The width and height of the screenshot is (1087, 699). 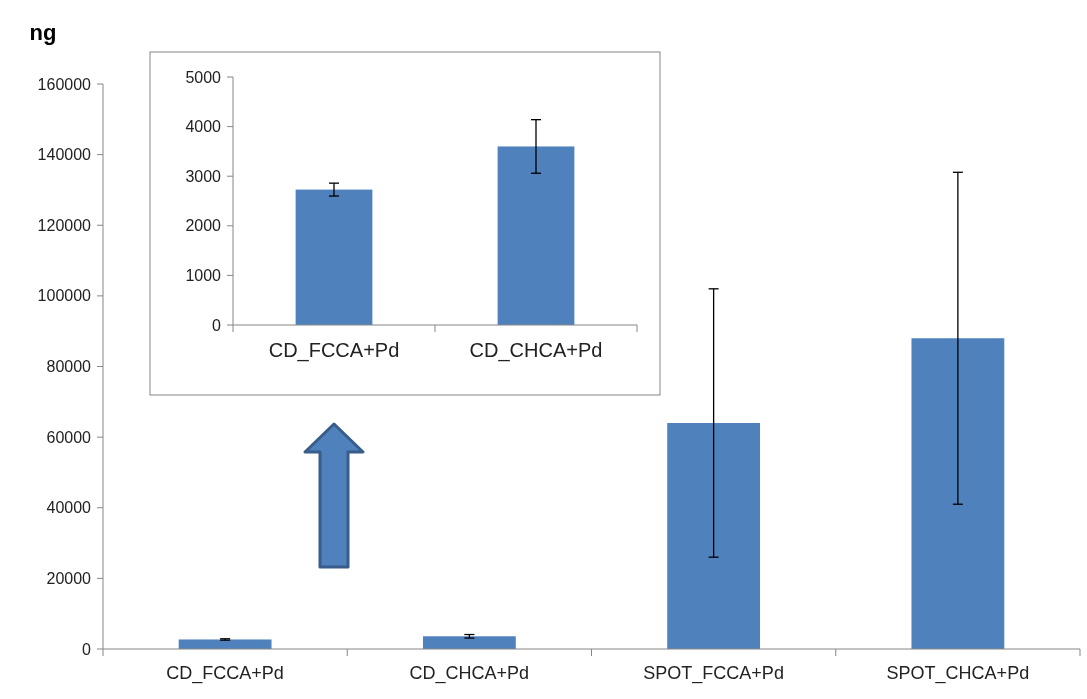 What do you see at coordinates (69, 508) in the screenshot?
I see `y-tick-label: 40000` at bounding box center [69, 508].